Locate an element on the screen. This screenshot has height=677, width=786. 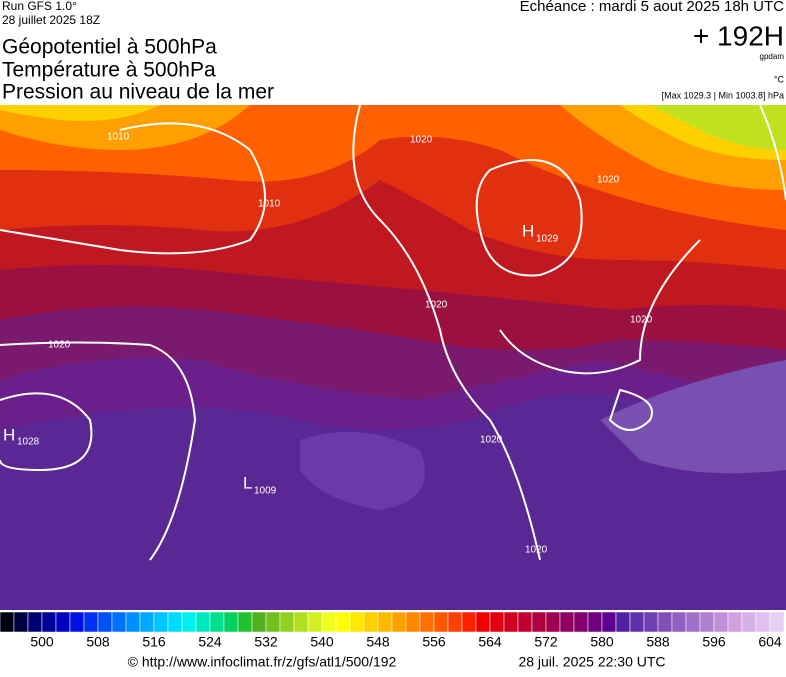
center-value: 1009 is located at coordinates (265, 491).